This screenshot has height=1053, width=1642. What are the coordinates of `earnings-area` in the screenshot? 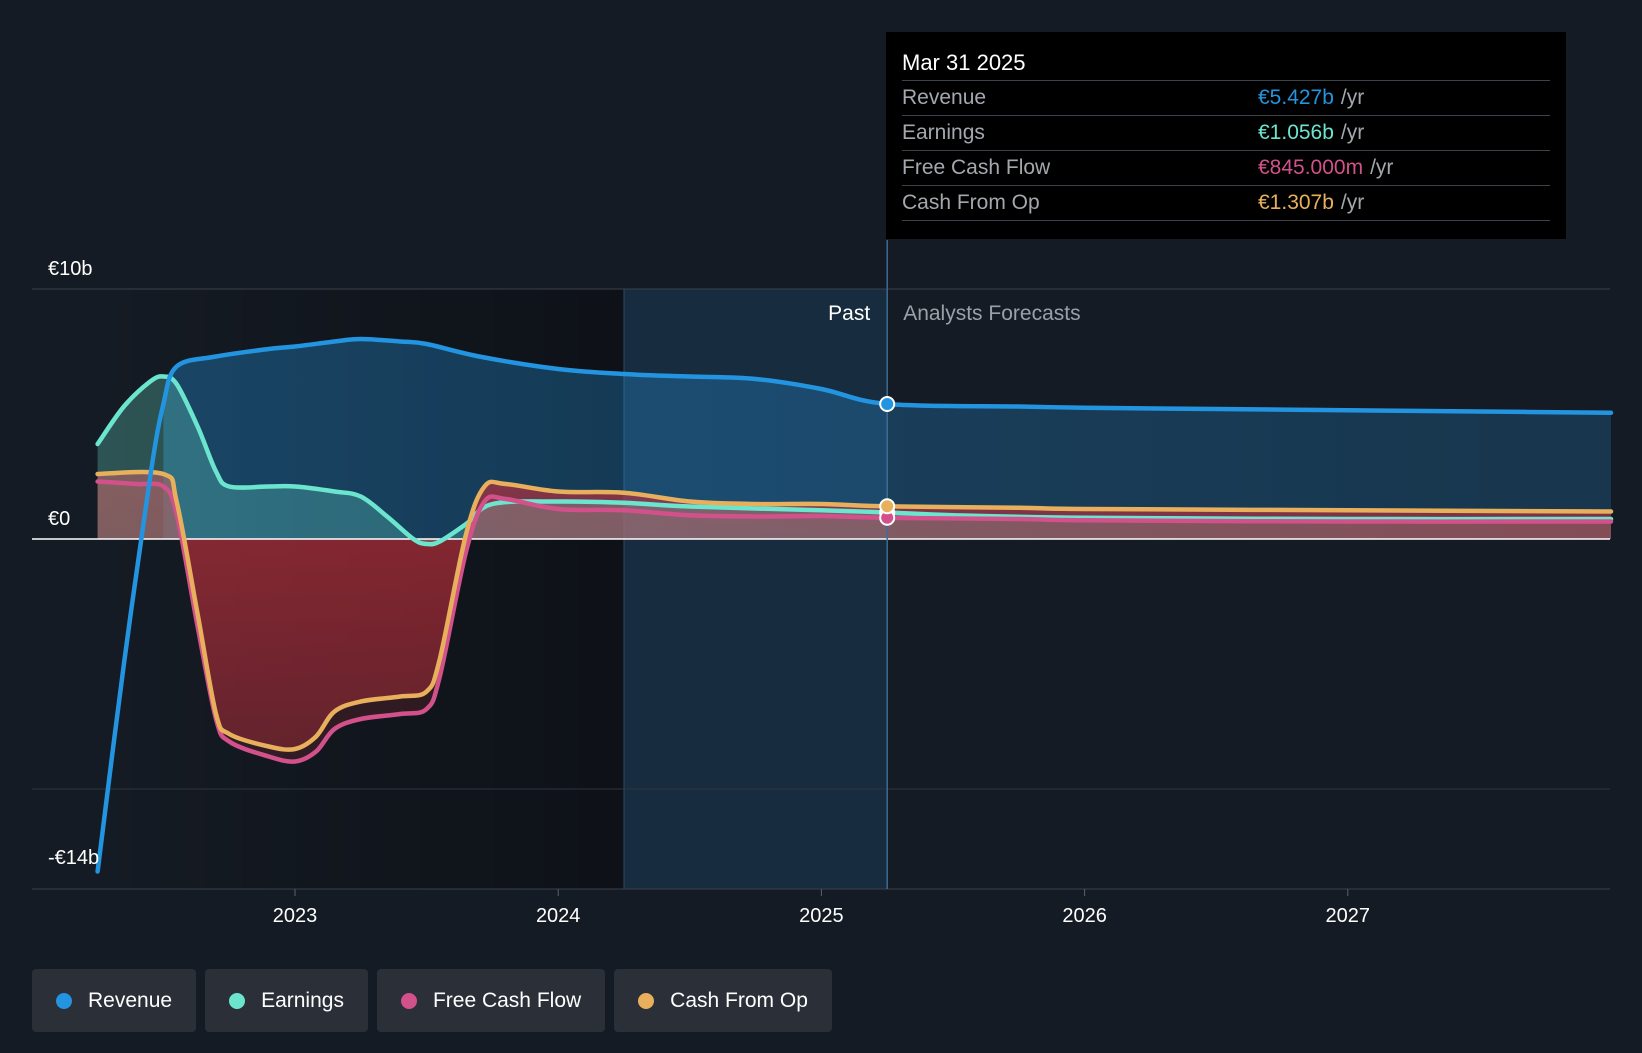 It's located at (854, 460).